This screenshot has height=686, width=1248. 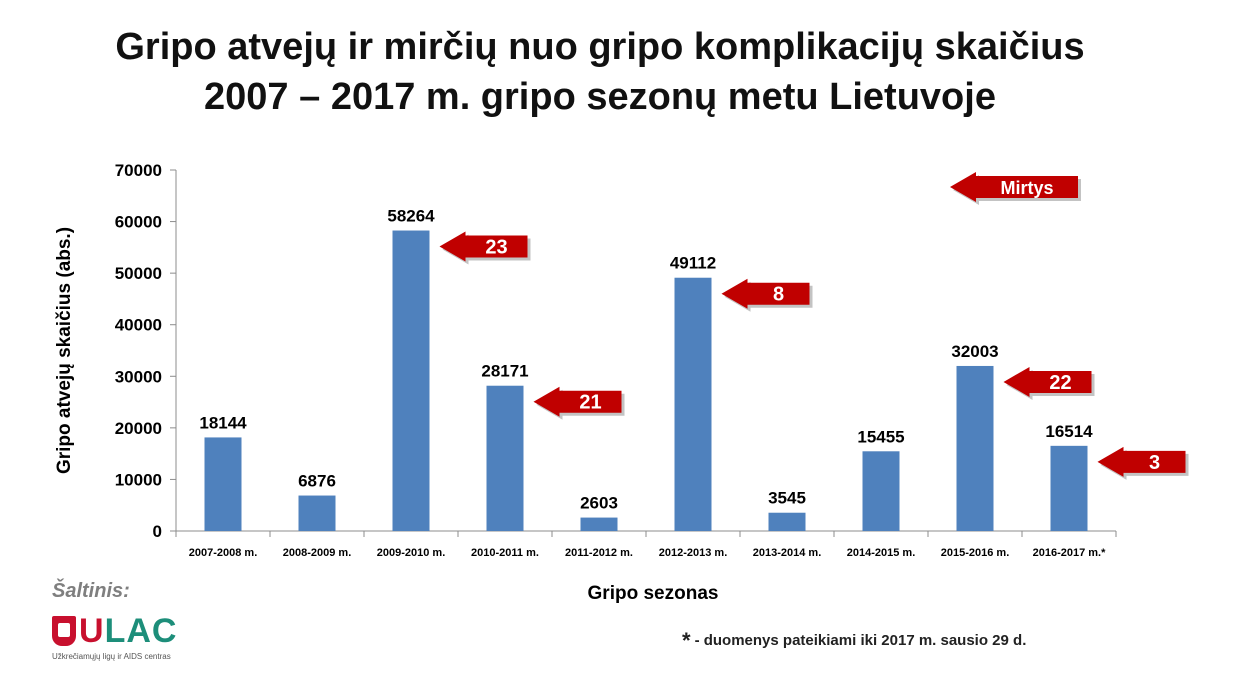 What do you see at coordinates (599, 503) in the screenshot?
I see `bar-value-label: 2603` at bounding box center [599, 503].